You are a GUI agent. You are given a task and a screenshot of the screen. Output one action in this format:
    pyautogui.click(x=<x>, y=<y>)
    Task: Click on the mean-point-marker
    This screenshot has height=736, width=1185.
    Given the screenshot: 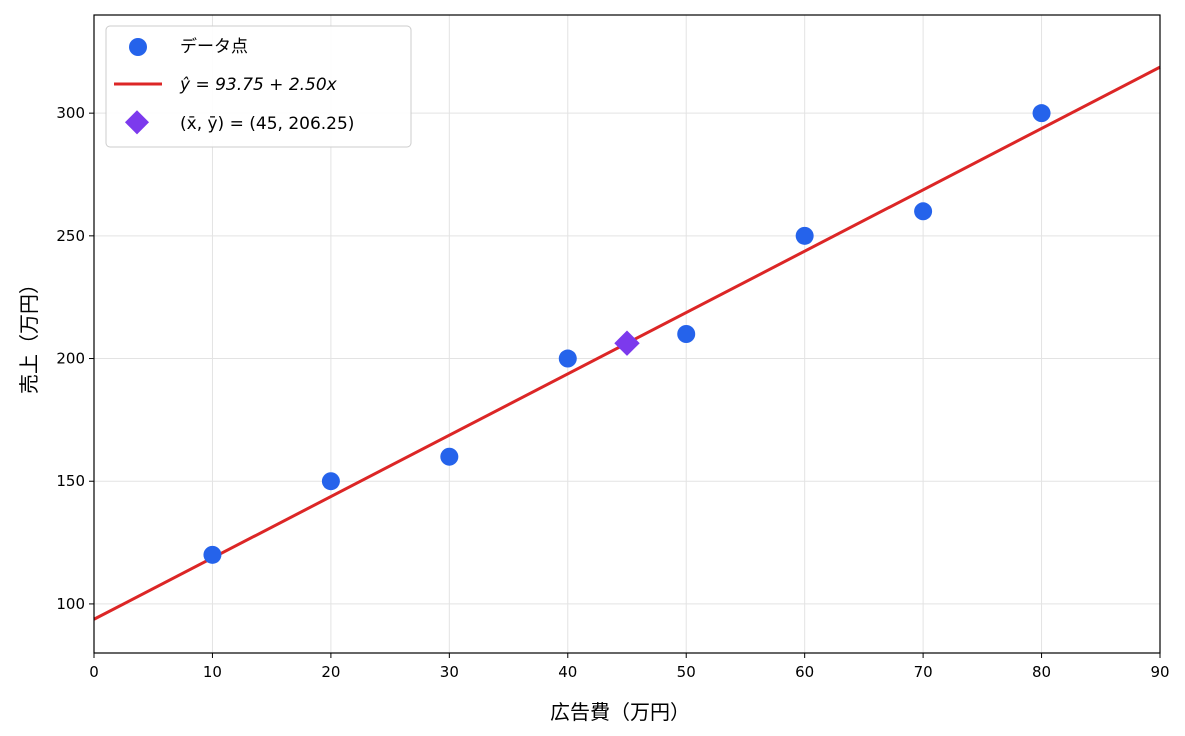 What is the action you would take?
    pyautogui.click(x=627, y=343)
    